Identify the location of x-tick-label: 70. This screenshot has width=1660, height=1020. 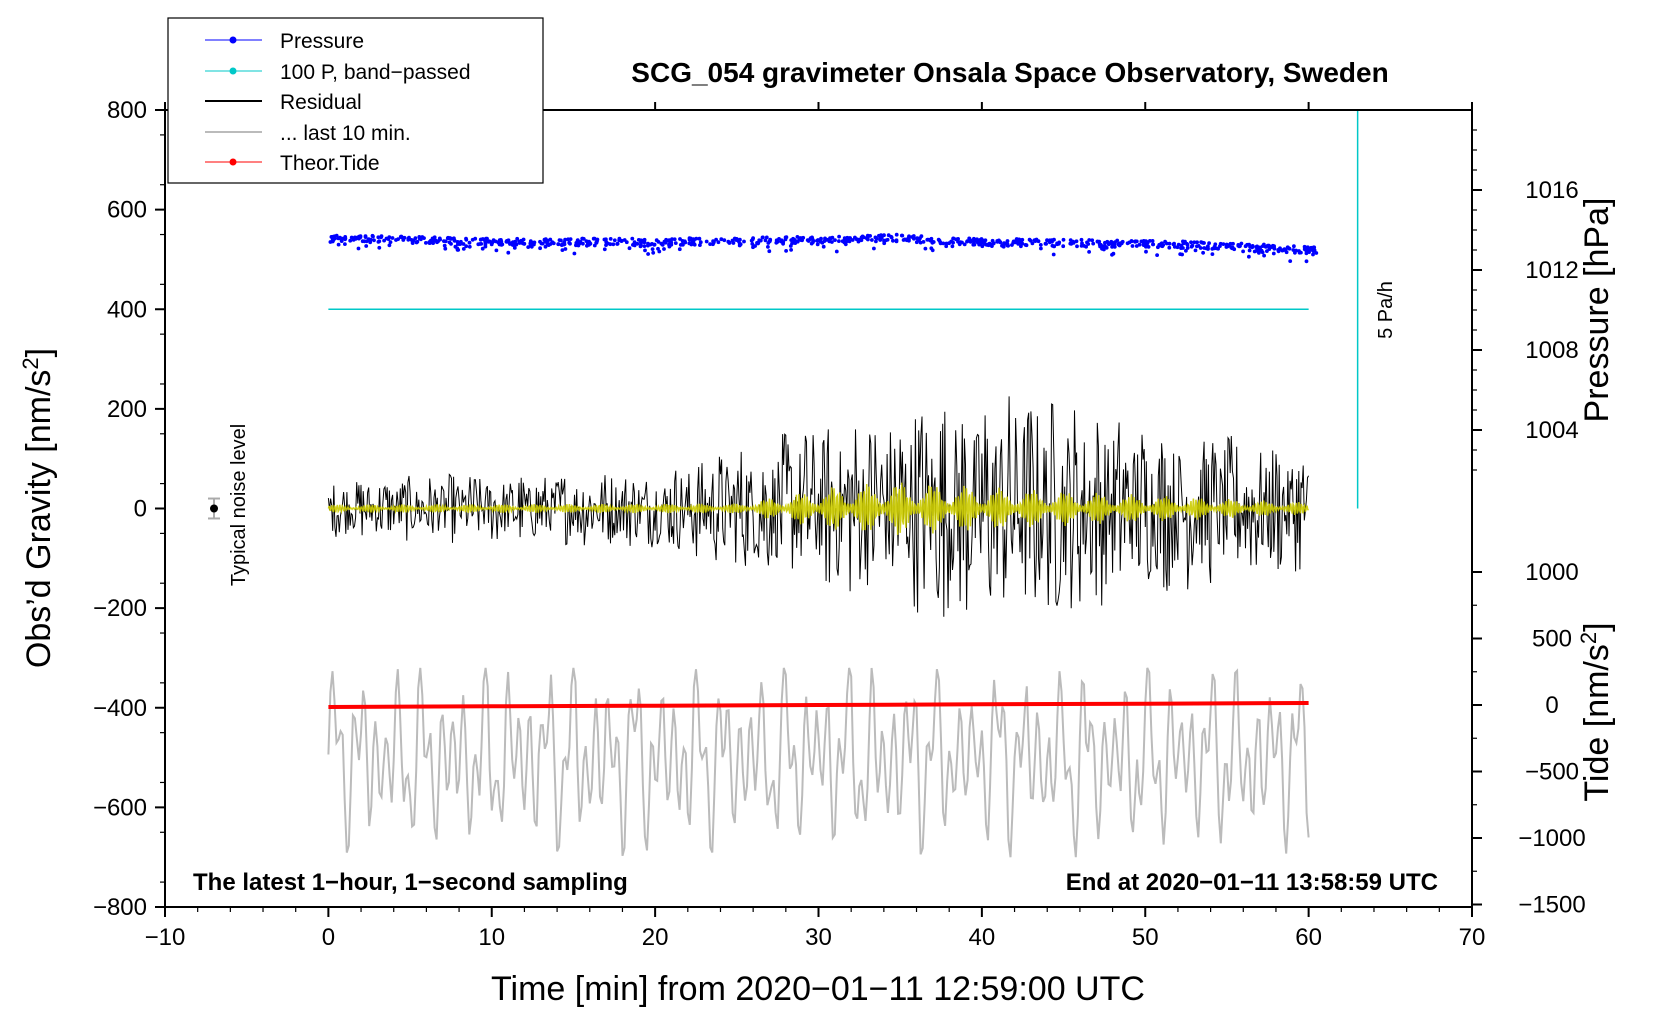
(1472, 937).